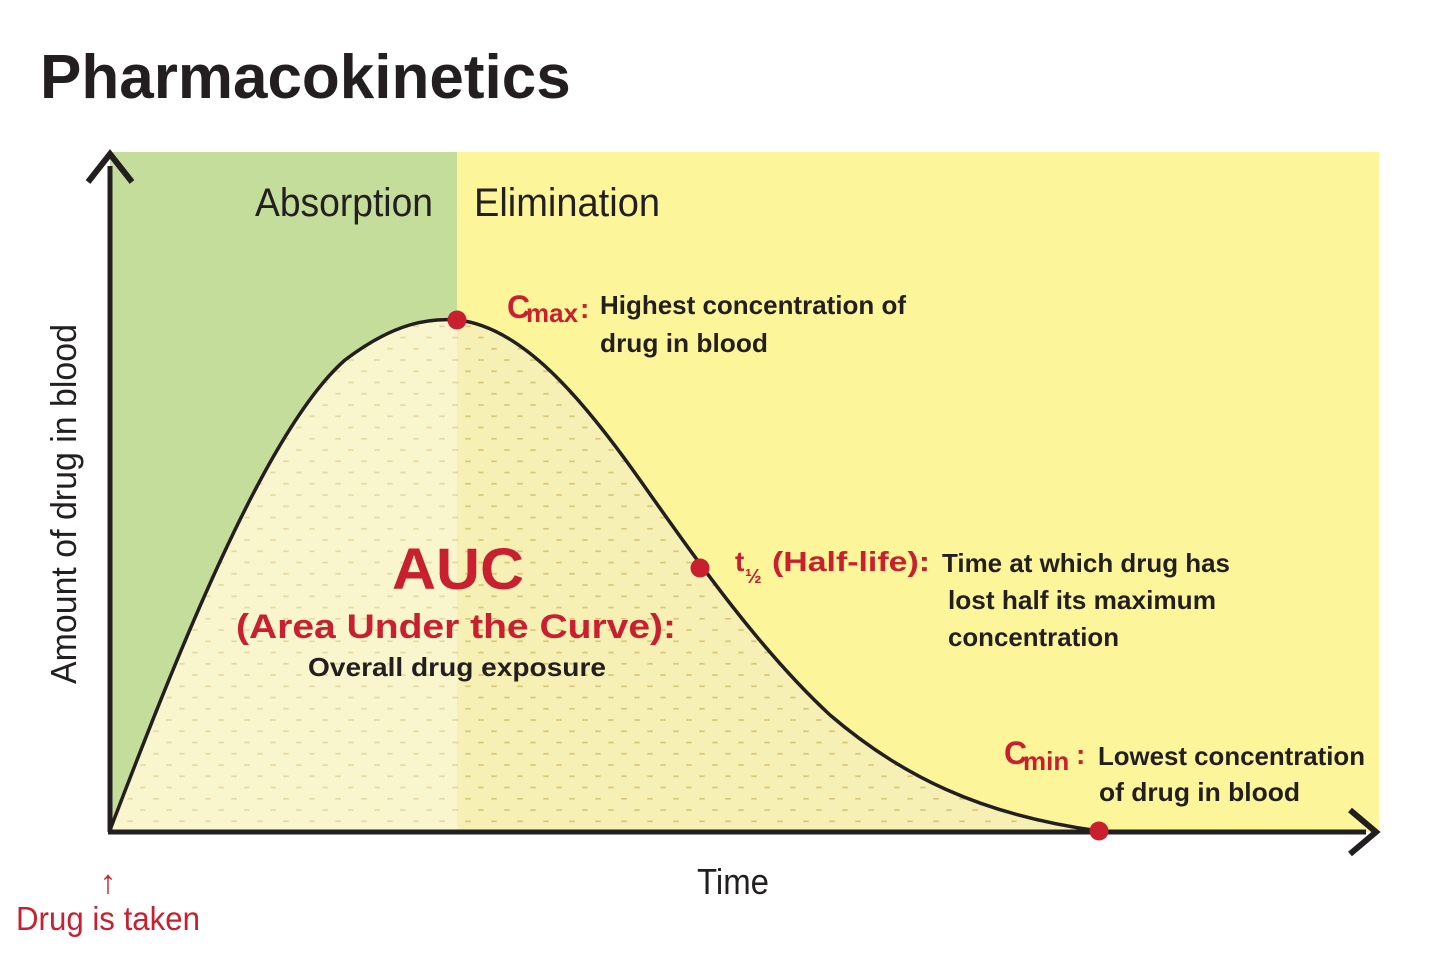 The image size is (1444, 958). What do you see at coordinates (110, 490) in the screenshot?
I see `y-axis` at bounding box center [110, 490].